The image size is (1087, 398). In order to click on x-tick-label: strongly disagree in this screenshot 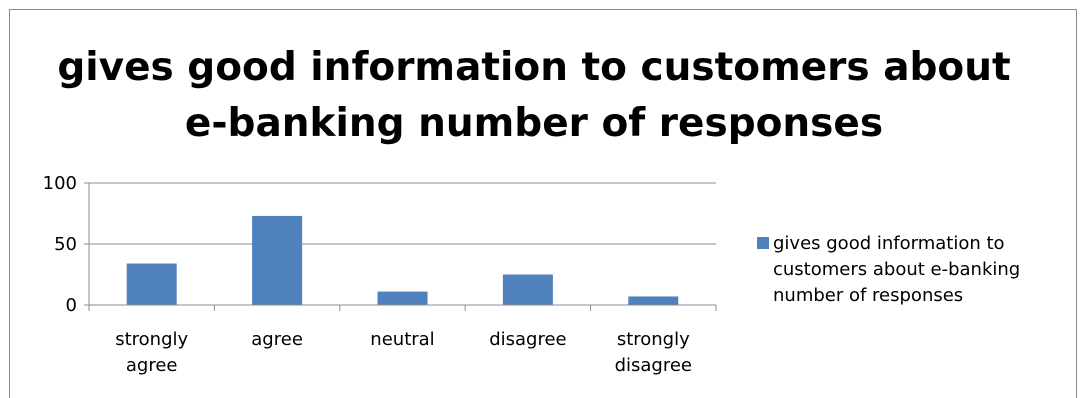, I will do `click(653, 352)`.